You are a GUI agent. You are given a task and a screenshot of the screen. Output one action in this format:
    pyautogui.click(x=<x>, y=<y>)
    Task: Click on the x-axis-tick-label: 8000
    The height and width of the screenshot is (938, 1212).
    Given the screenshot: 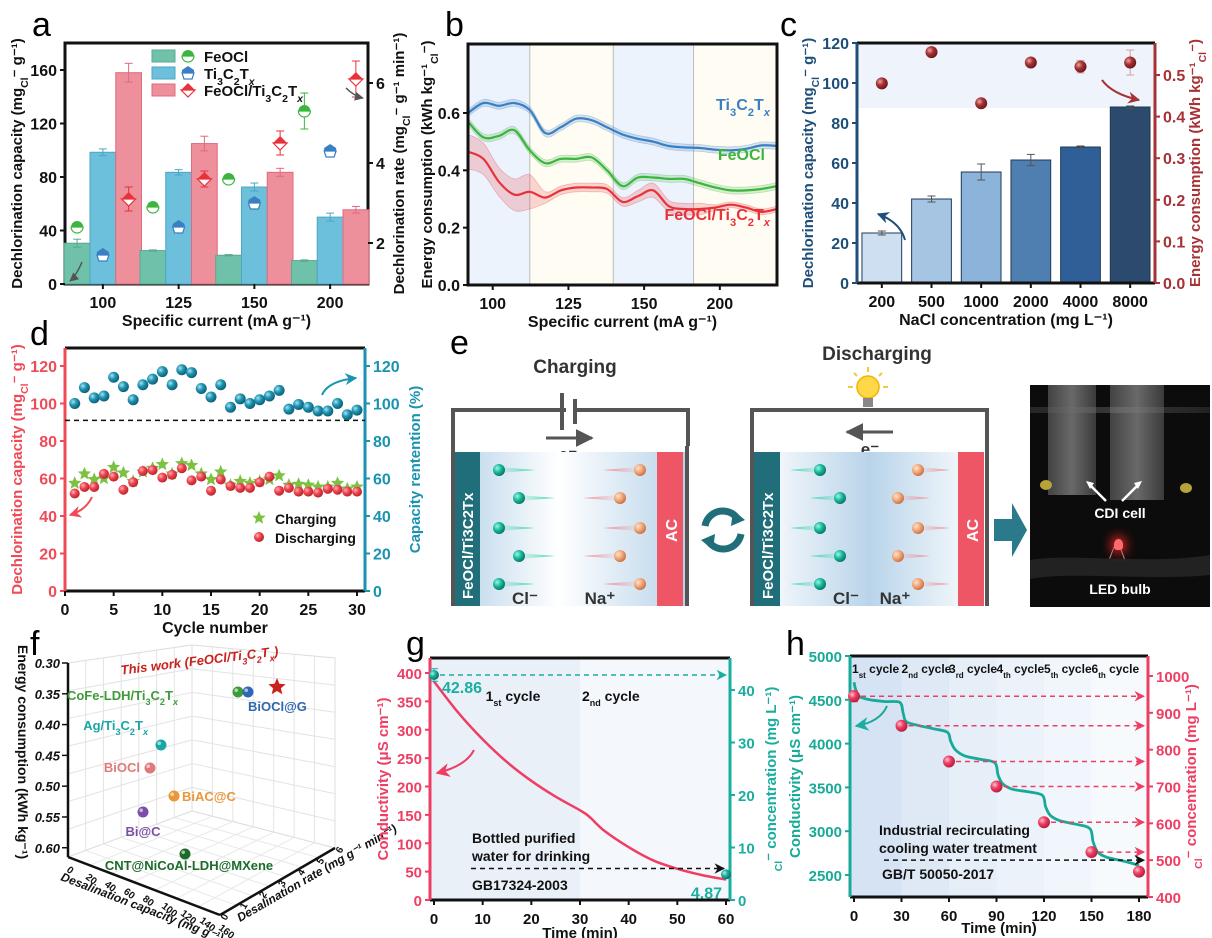 What is the action you would take?
    pyautogui.click(x=1130, y=302)
    